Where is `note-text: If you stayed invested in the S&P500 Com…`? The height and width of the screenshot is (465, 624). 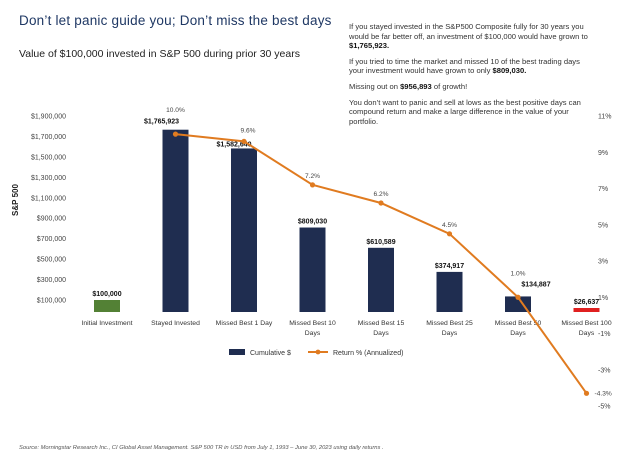 note-text: If you stayed invested in the S&P500 Com… is located at coordinates (468, 31).